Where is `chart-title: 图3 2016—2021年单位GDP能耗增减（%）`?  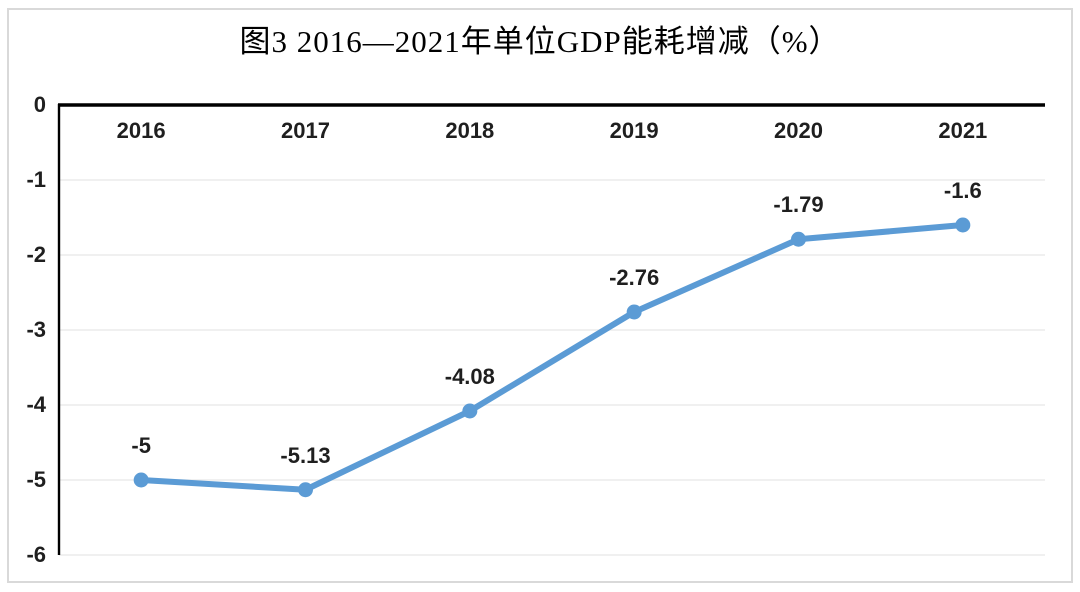 chart-title: 图3 2016—2021年单位GDP能耗增减（%） is located at coordinates (540, 41).